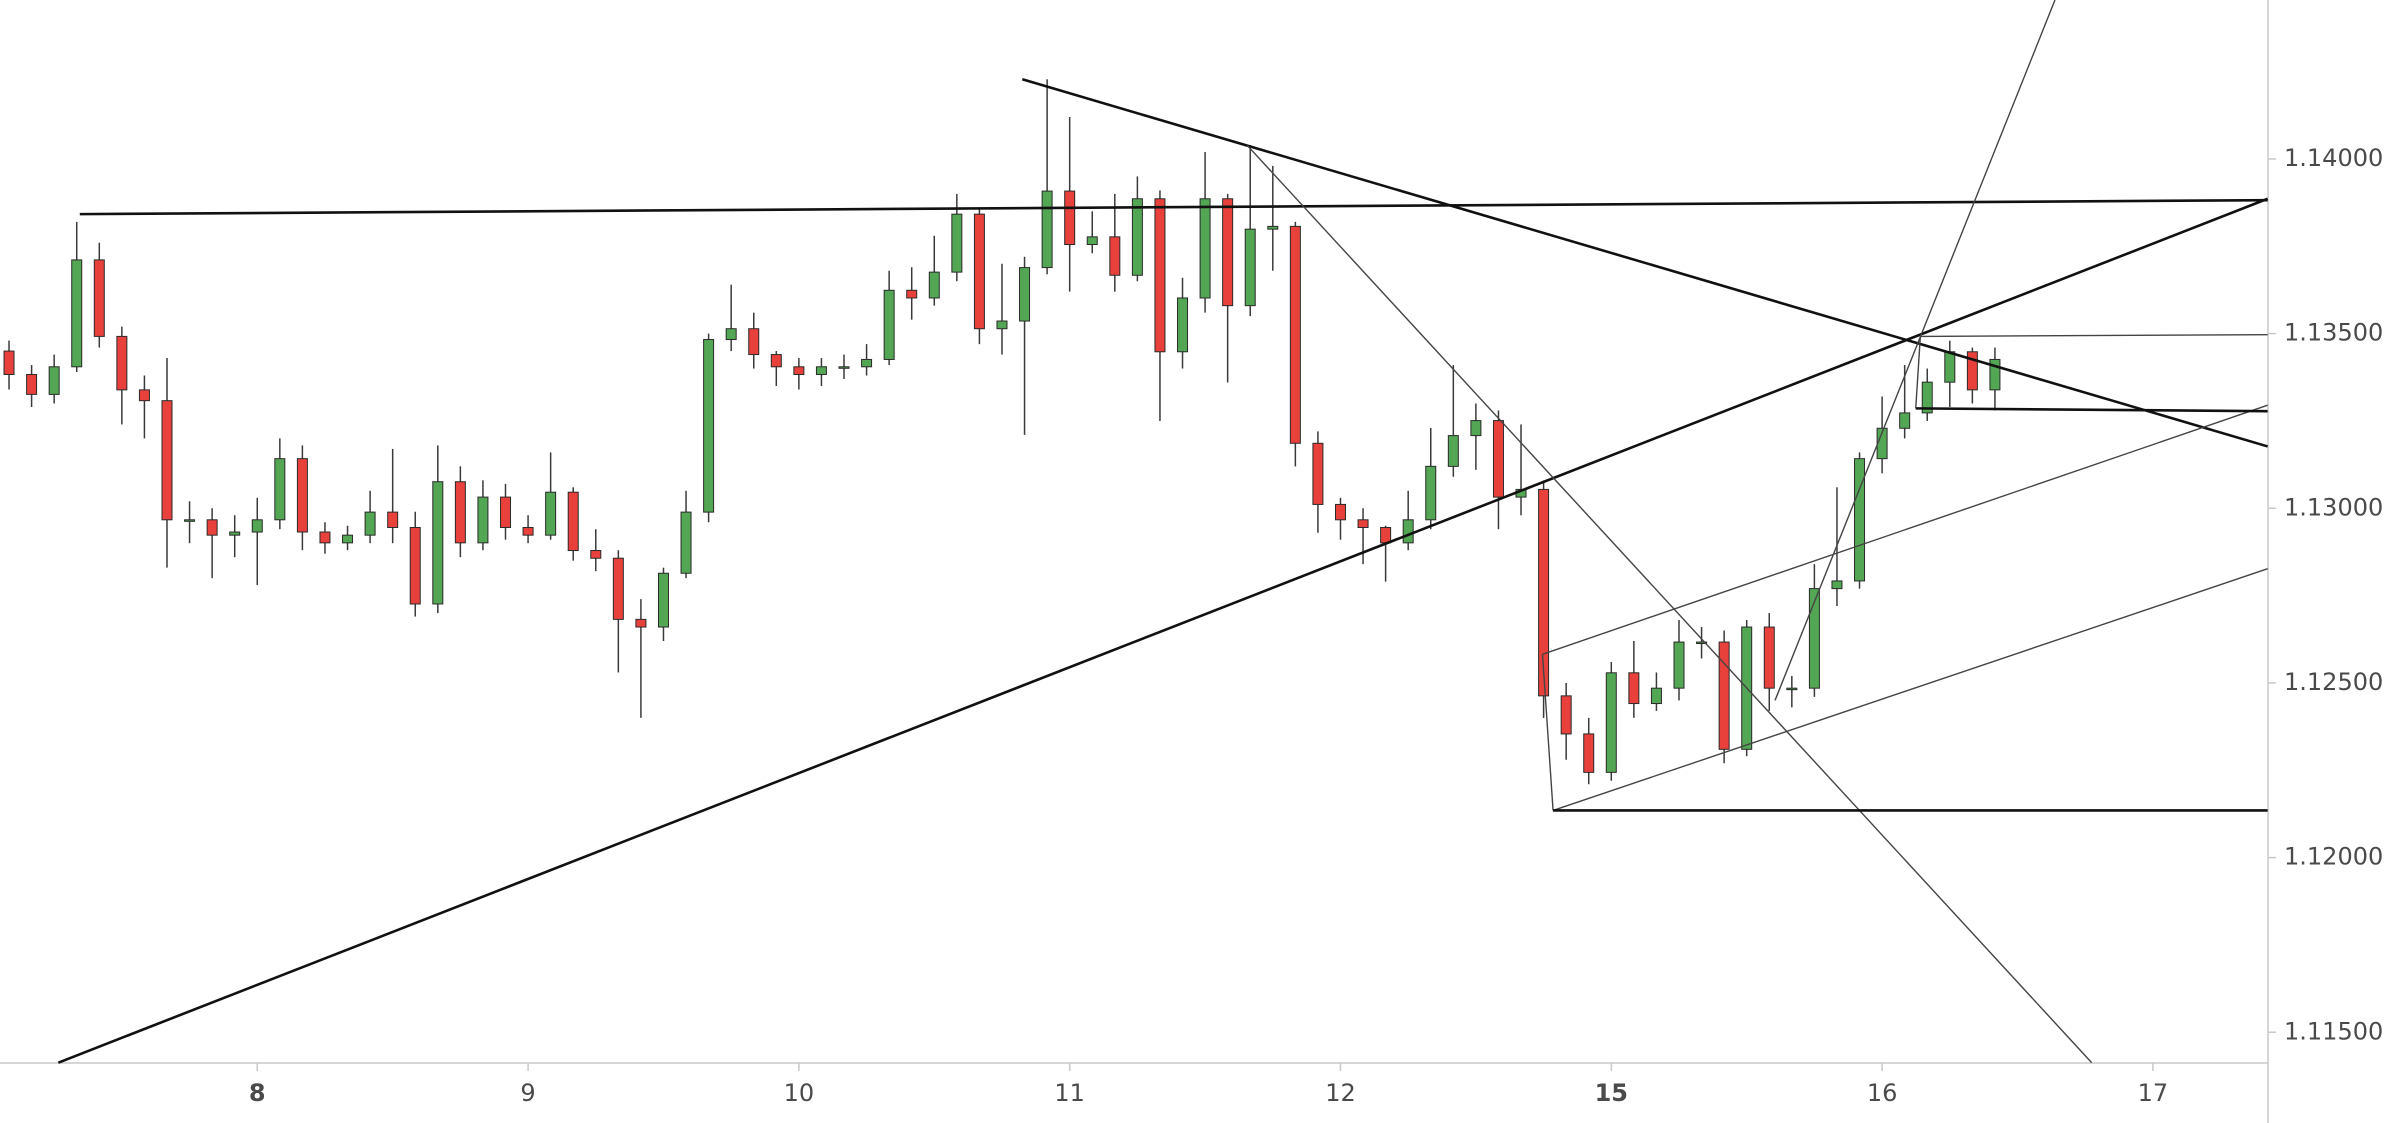 The width and height of the screenshot is (2399, 1123). What do you see at coordinates (1611, 1093) in the screenshot?
I see `x-tick-label: 15` at bounding box center [1611, 1093].